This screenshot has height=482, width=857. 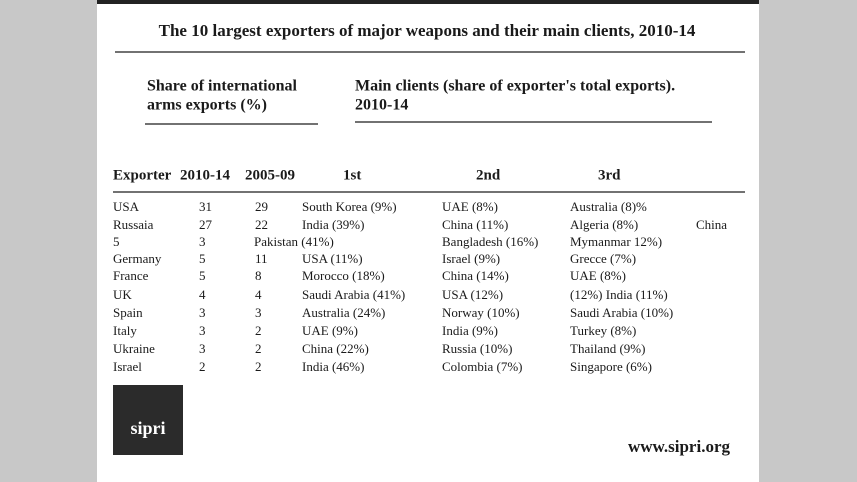 I want to click on cell: Saudi Arabia (41%), so click(x=353, y=294).